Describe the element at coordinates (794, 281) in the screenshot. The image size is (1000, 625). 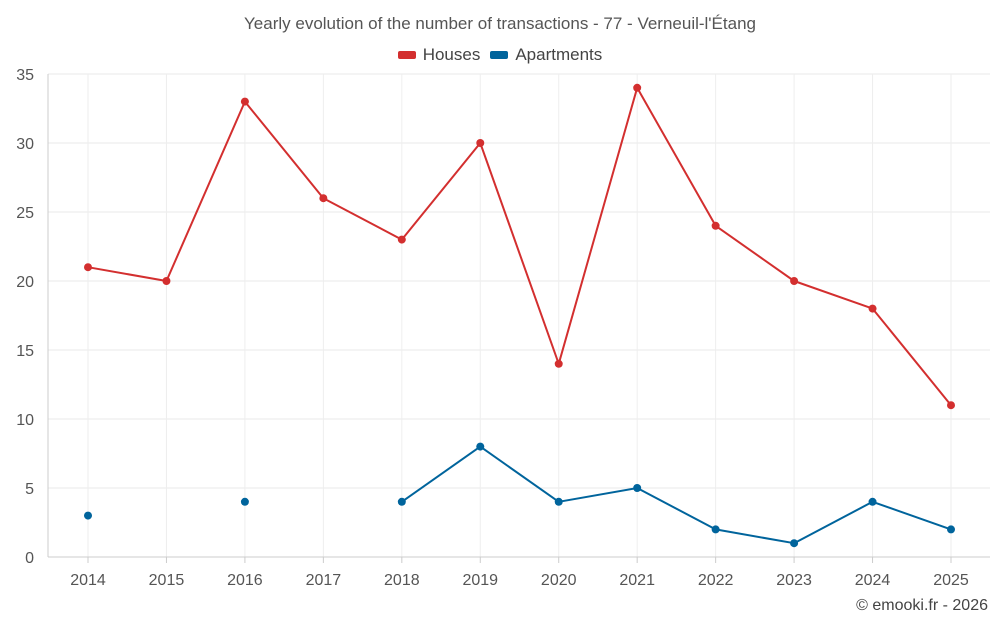
I see `data-point-houses-2023` at that location.